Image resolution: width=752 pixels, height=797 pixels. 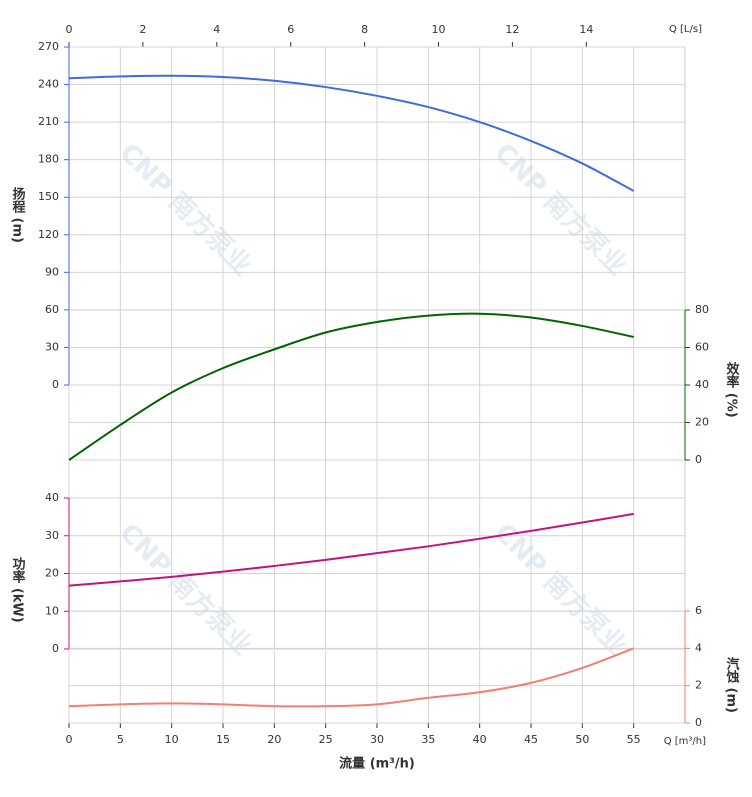 What do you see at coordinates (18, 589) in the screenshot?
I see `y-axis-title: 功率 (kW)` at bounding box center [18, 589].